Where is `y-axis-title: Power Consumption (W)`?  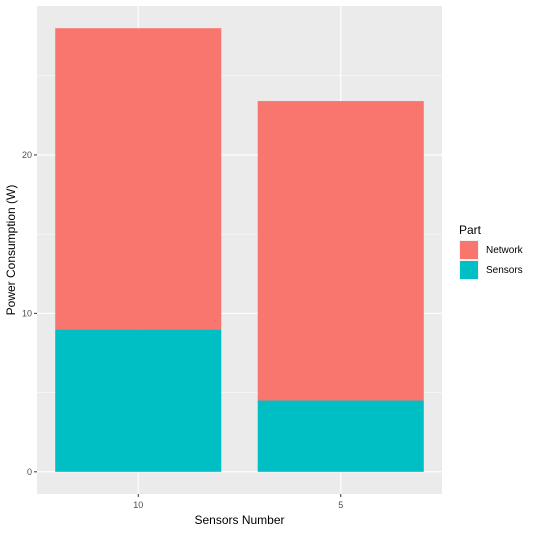
y-axis-title: Power Consumption (W) is located at coordinates (11, 250).